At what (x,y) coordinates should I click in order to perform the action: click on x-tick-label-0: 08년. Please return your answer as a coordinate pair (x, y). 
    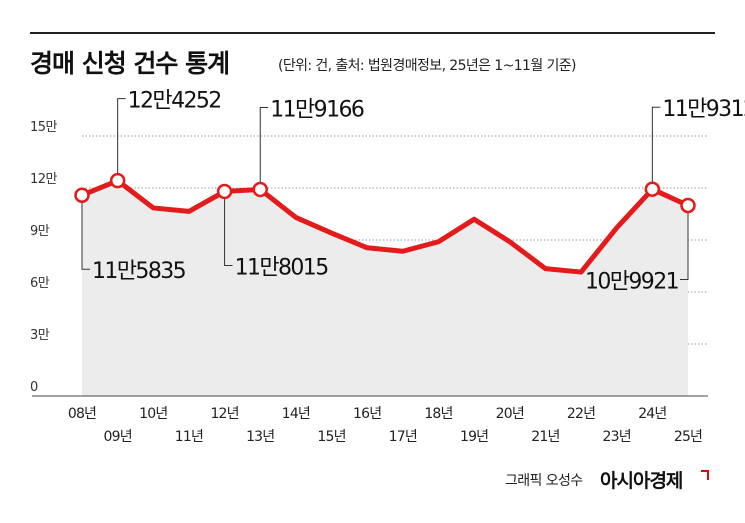
    Looking at the image, I should click on (82, 414).